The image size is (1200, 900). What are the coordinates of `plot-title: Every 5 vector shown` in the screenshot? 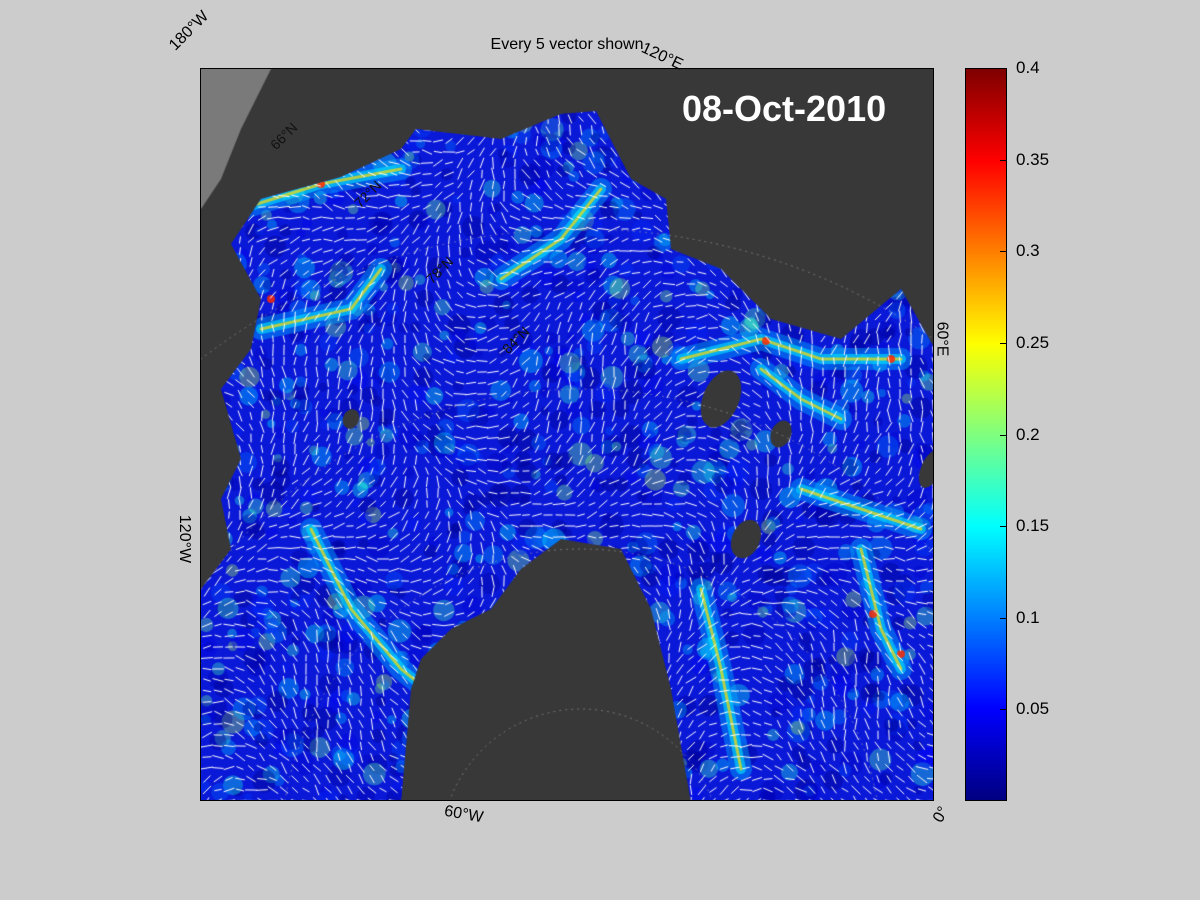 It's located at (567, 44).